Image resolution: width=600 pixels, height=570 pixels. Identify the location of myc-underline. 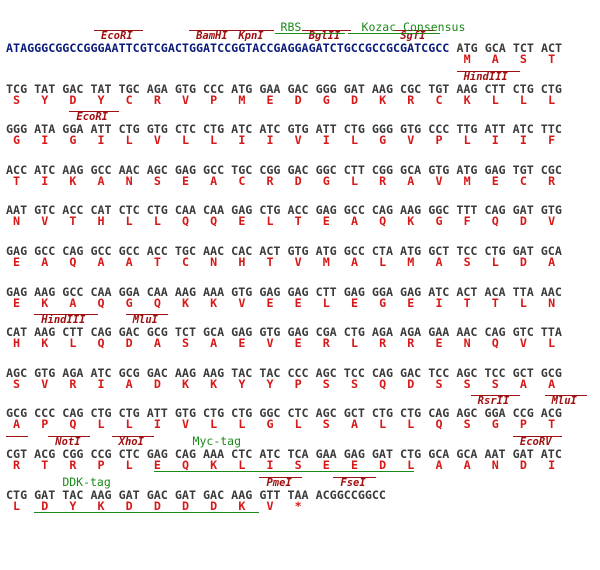
(284, 471).